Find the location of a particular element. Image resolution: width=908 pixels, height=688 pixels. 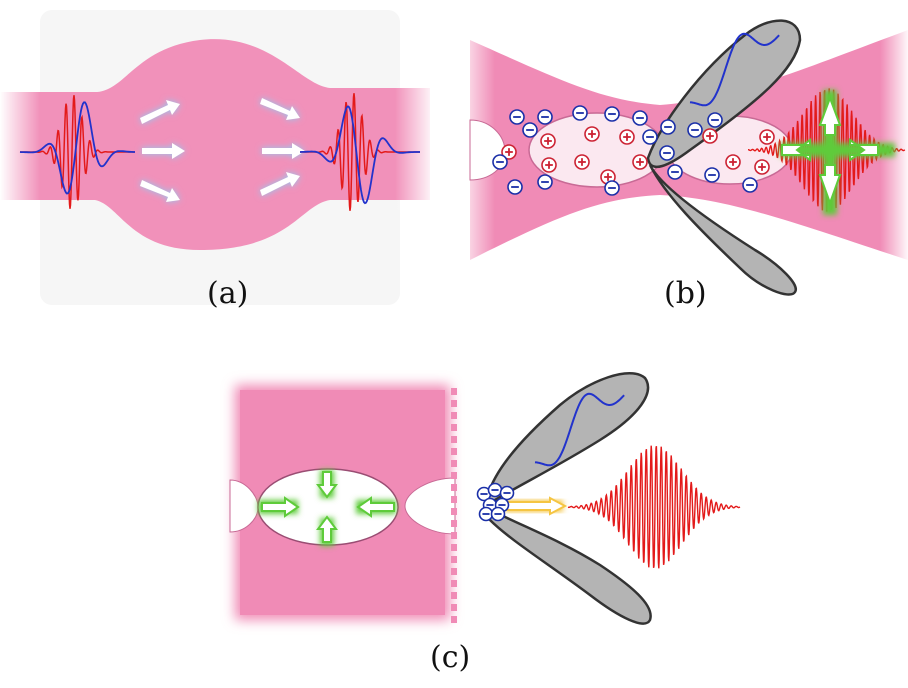

green-arrow-group-c is located at coordinates (327, 508).